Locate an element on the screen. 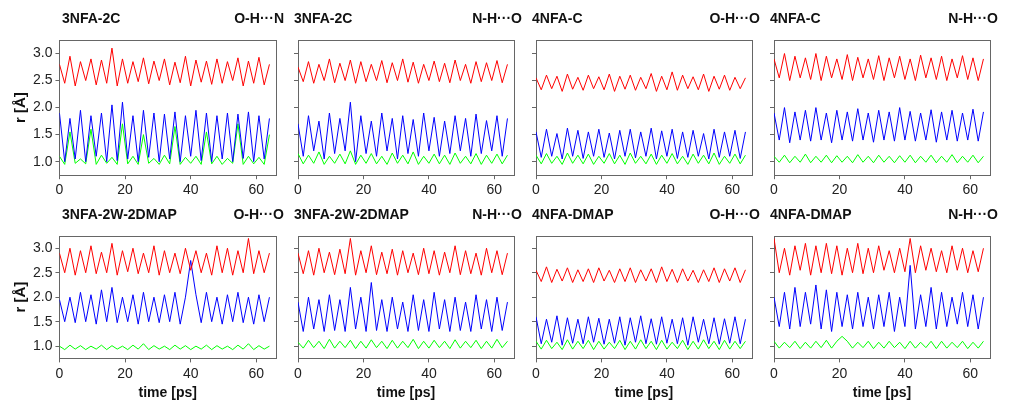 The width and height of the screenshot is (1009, 412). chart-subtitle: O-H···N is located at coordinates (259, 18).